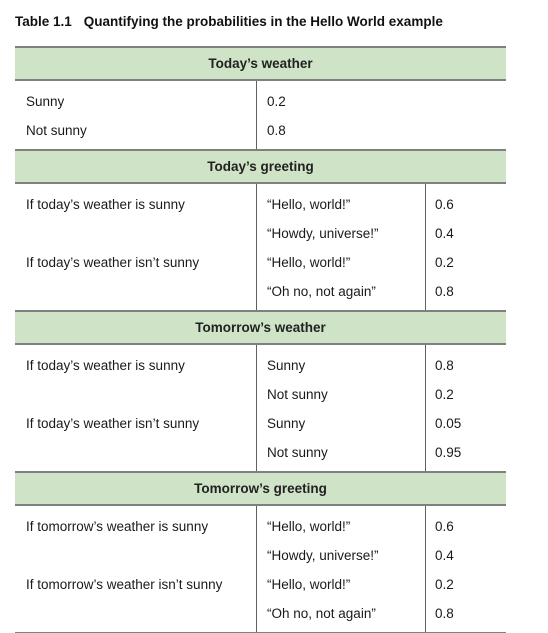  What do you see at coordinates (448, 452) in the screenshot?
I see `probability-cell: 0.95` at bounding box center [448, 452].